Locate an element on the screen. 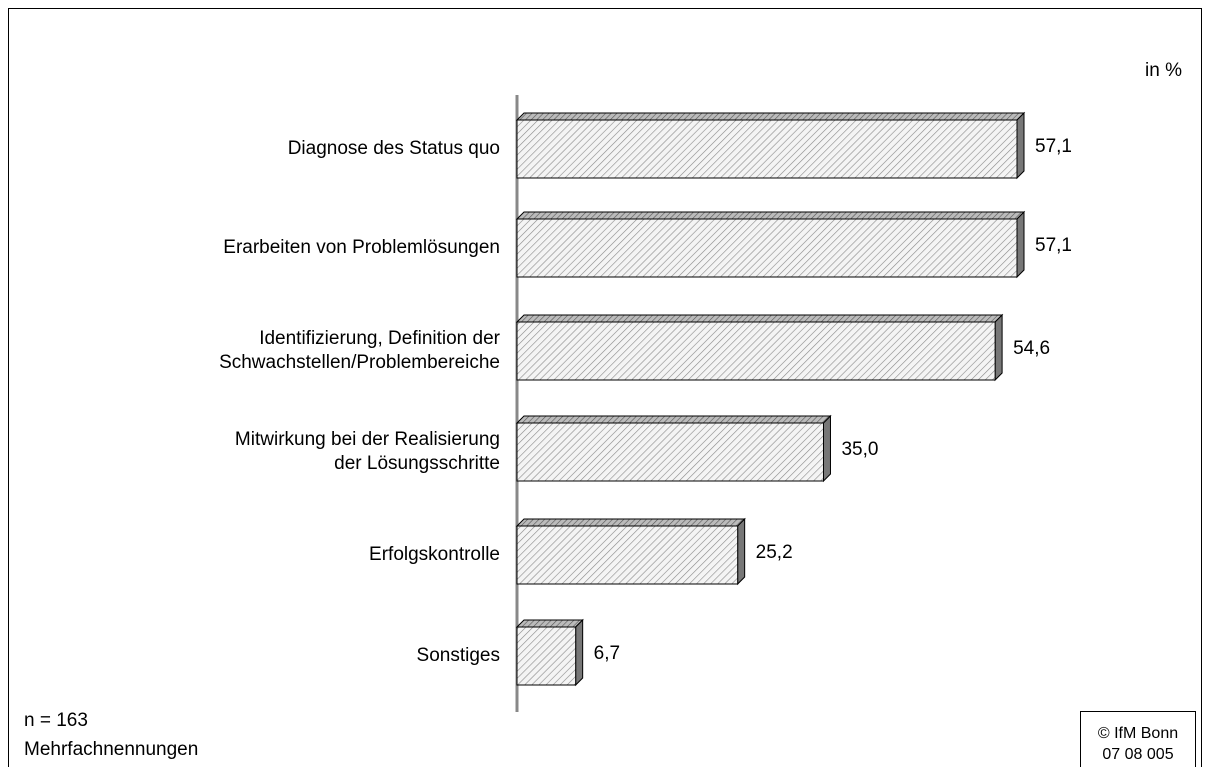 Image resolution: width=1210 pixels, height=767 pixels. value-label: 54,6 is located at coordinates (1031, 348).